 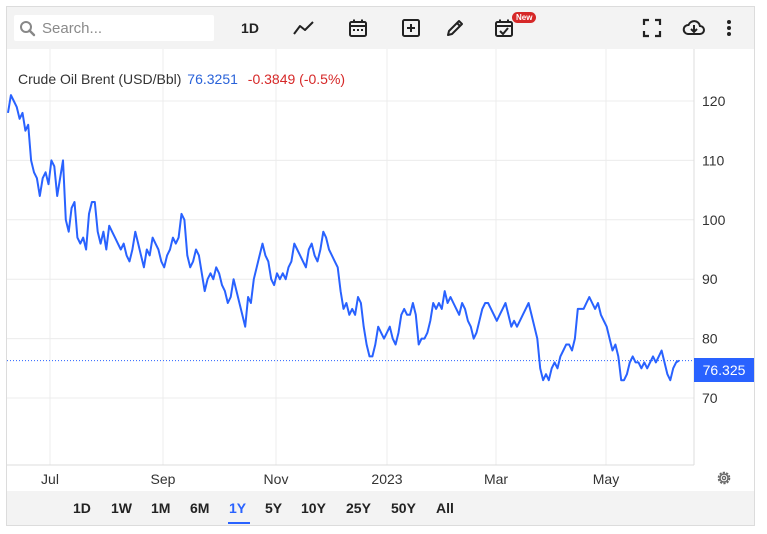 I want to click on x-tick-label: Mar, so click(x=496, y=479).